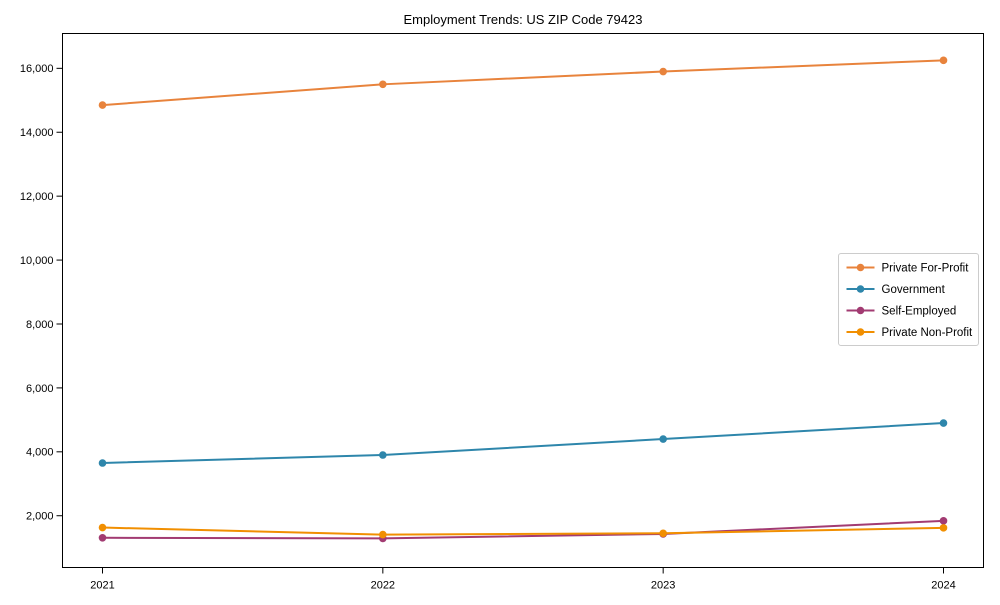 The width and height of the screenshot is (1000, 605). I want to click on legend-label: Private For-Profit, so click(926, 269).